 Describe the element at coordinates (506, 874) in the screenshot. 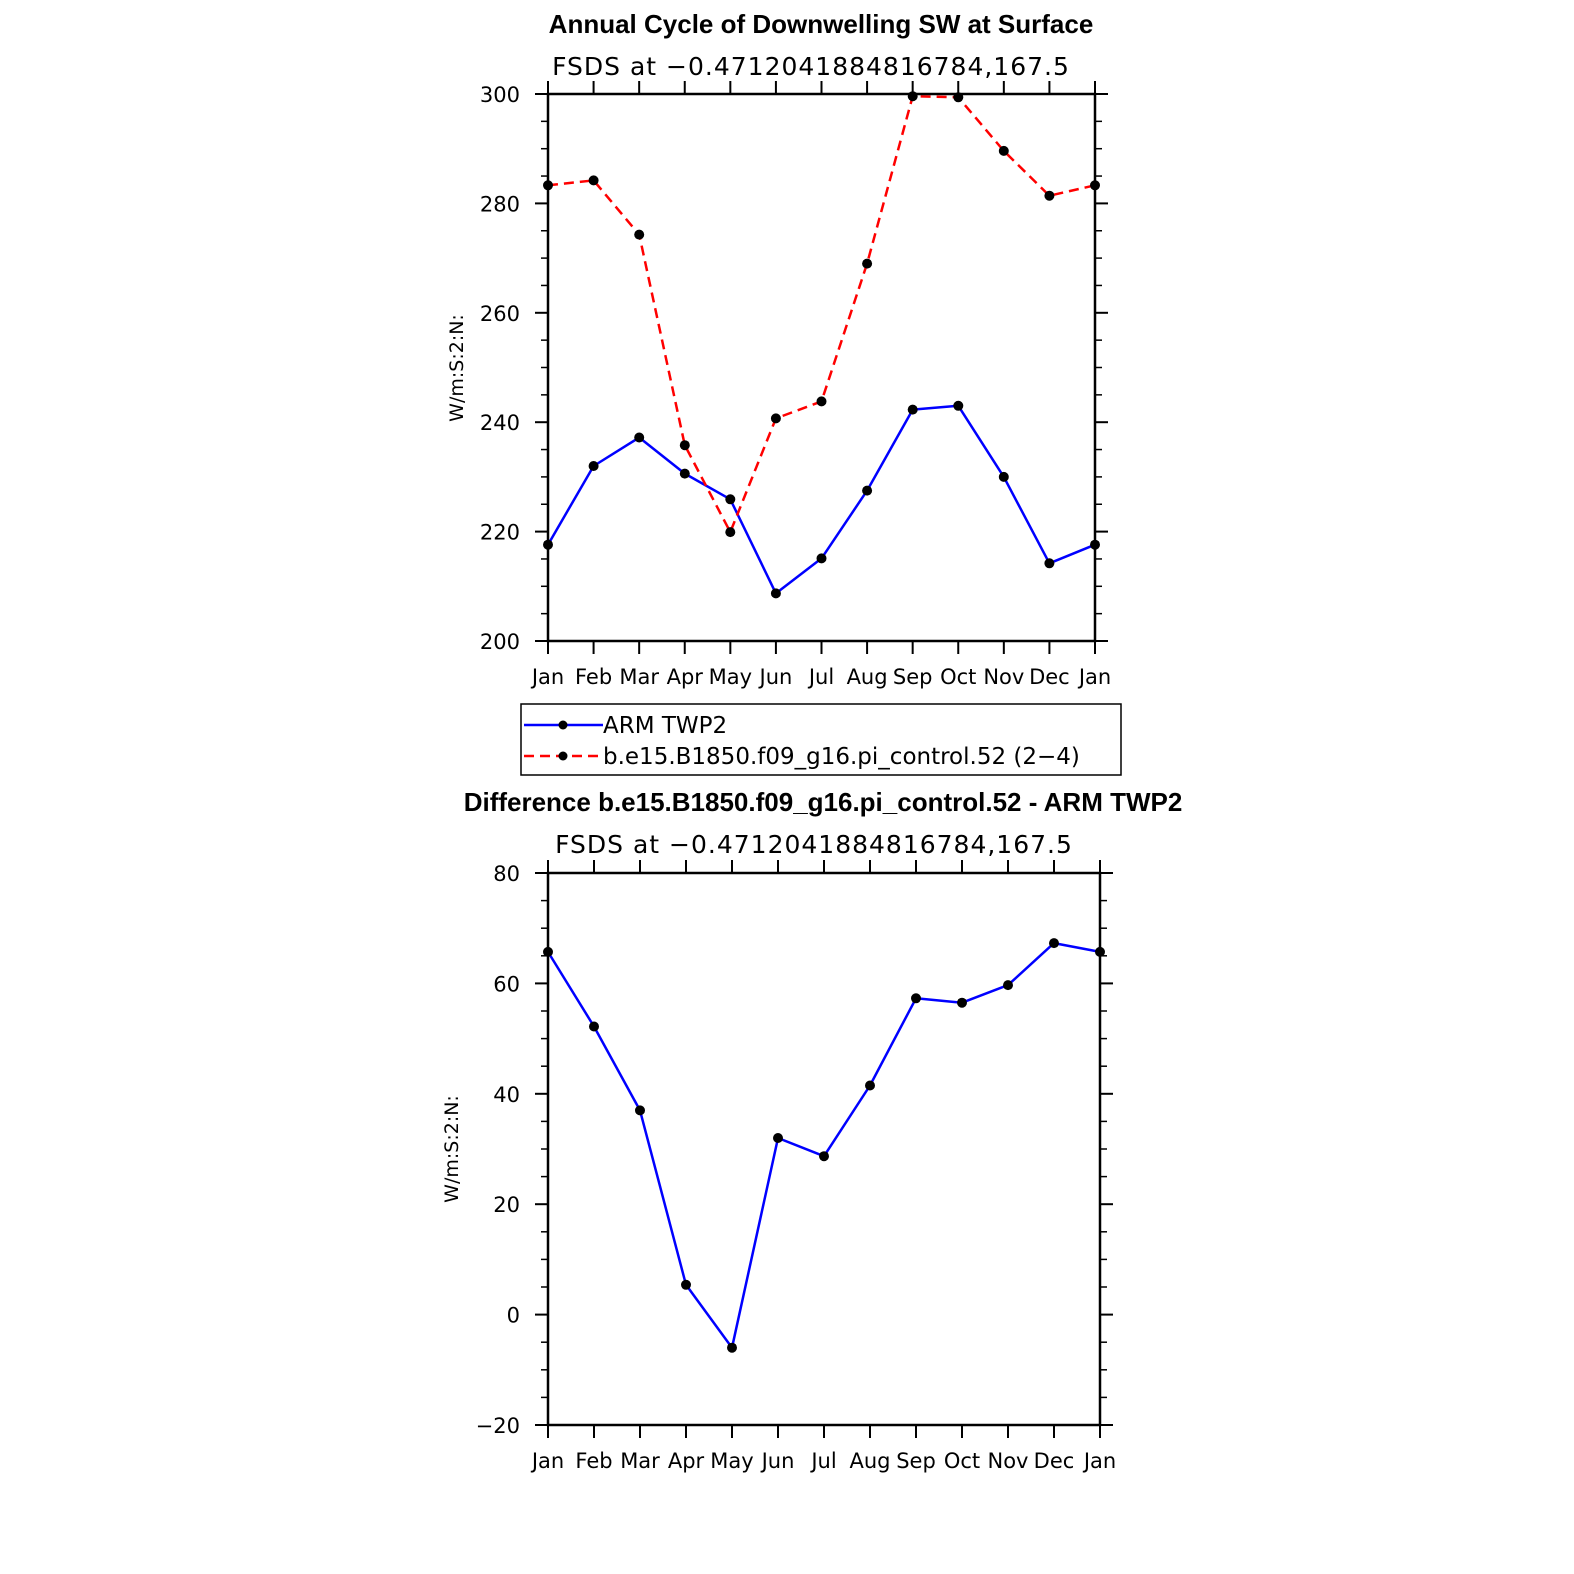

I see `y-tick-label: 80` at that location.